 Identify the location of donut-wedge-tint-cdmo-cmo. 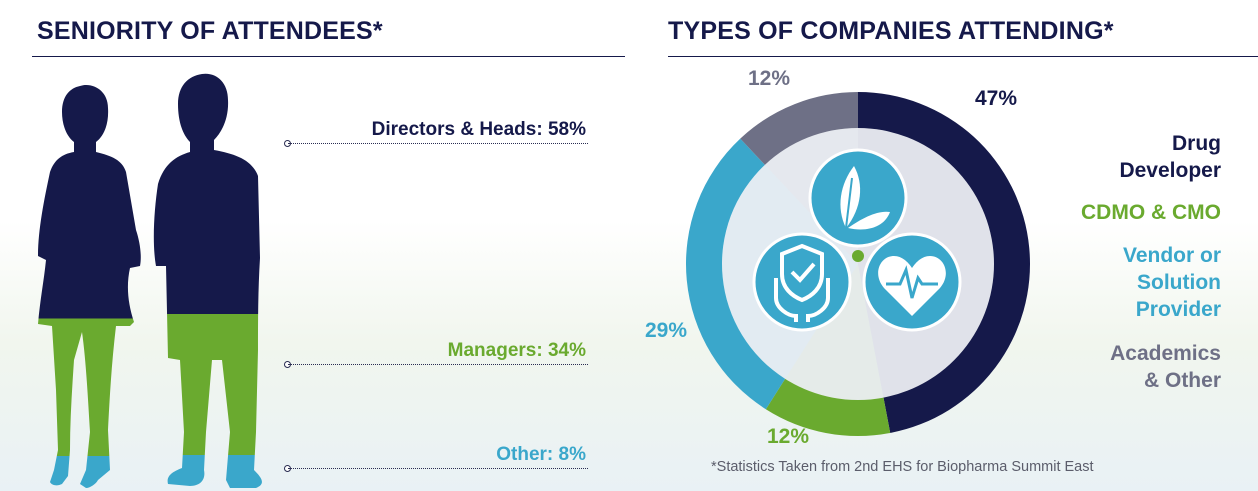
(834, 332).